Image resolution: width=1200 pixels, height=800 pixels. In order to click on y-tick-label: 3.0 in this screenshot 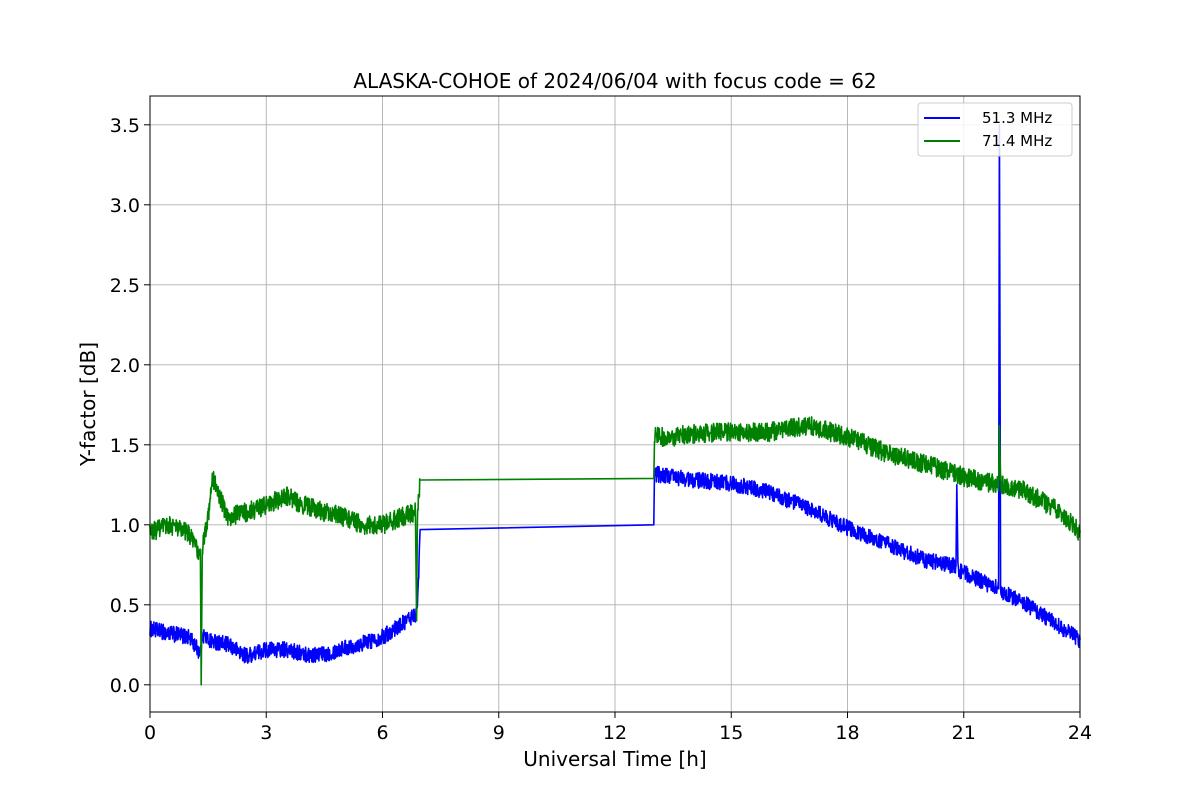, I will do `click(125, 206)`.